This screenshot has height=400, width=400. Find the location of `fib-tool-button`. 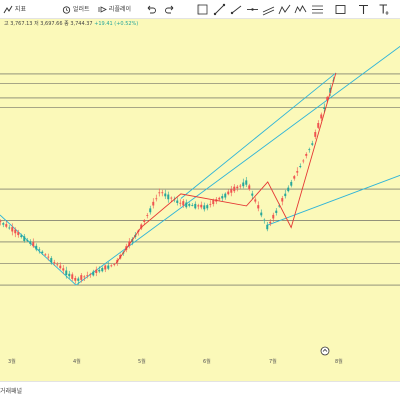

fib-tool-button is located at coordinates (317, 9).